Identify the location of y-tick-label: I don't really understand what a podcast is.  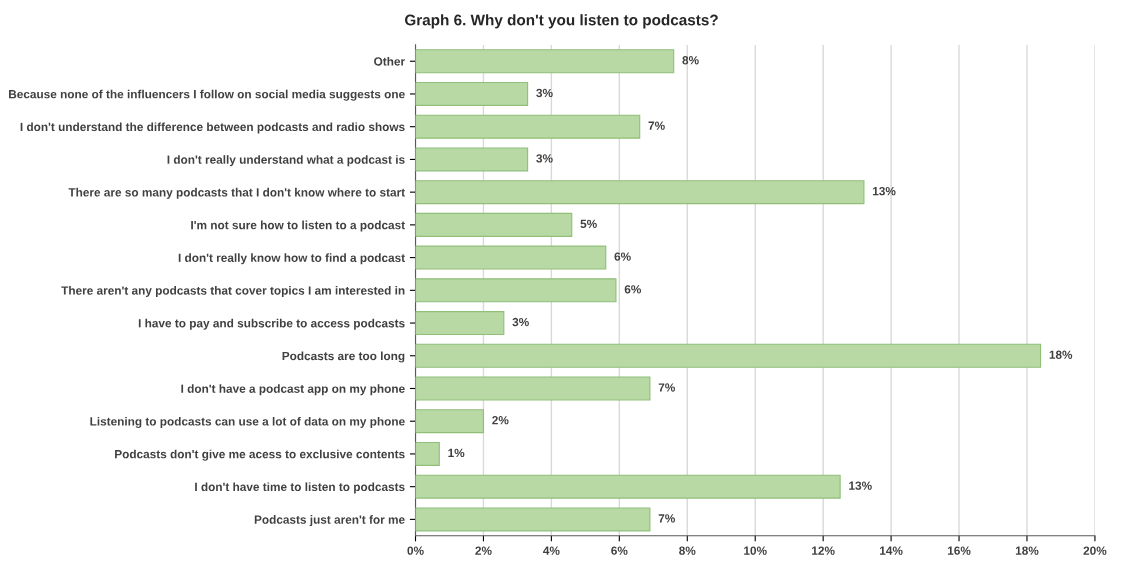
(286, 161).